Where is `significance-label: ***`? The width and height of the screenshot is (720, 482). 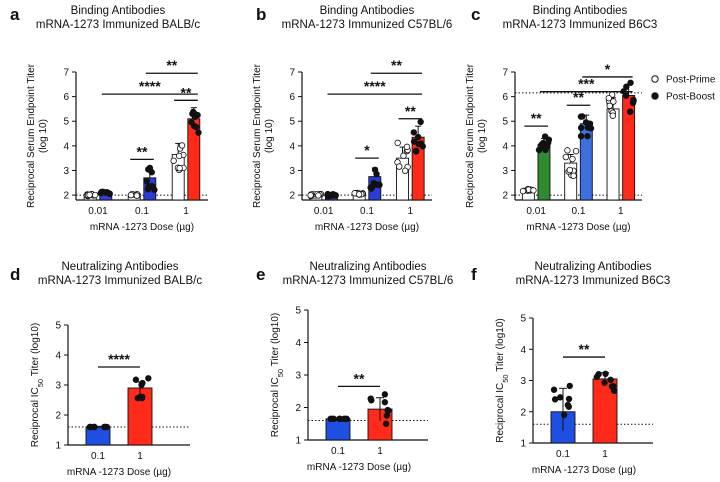
significance-label: *** is located at coordinates (586, 84).